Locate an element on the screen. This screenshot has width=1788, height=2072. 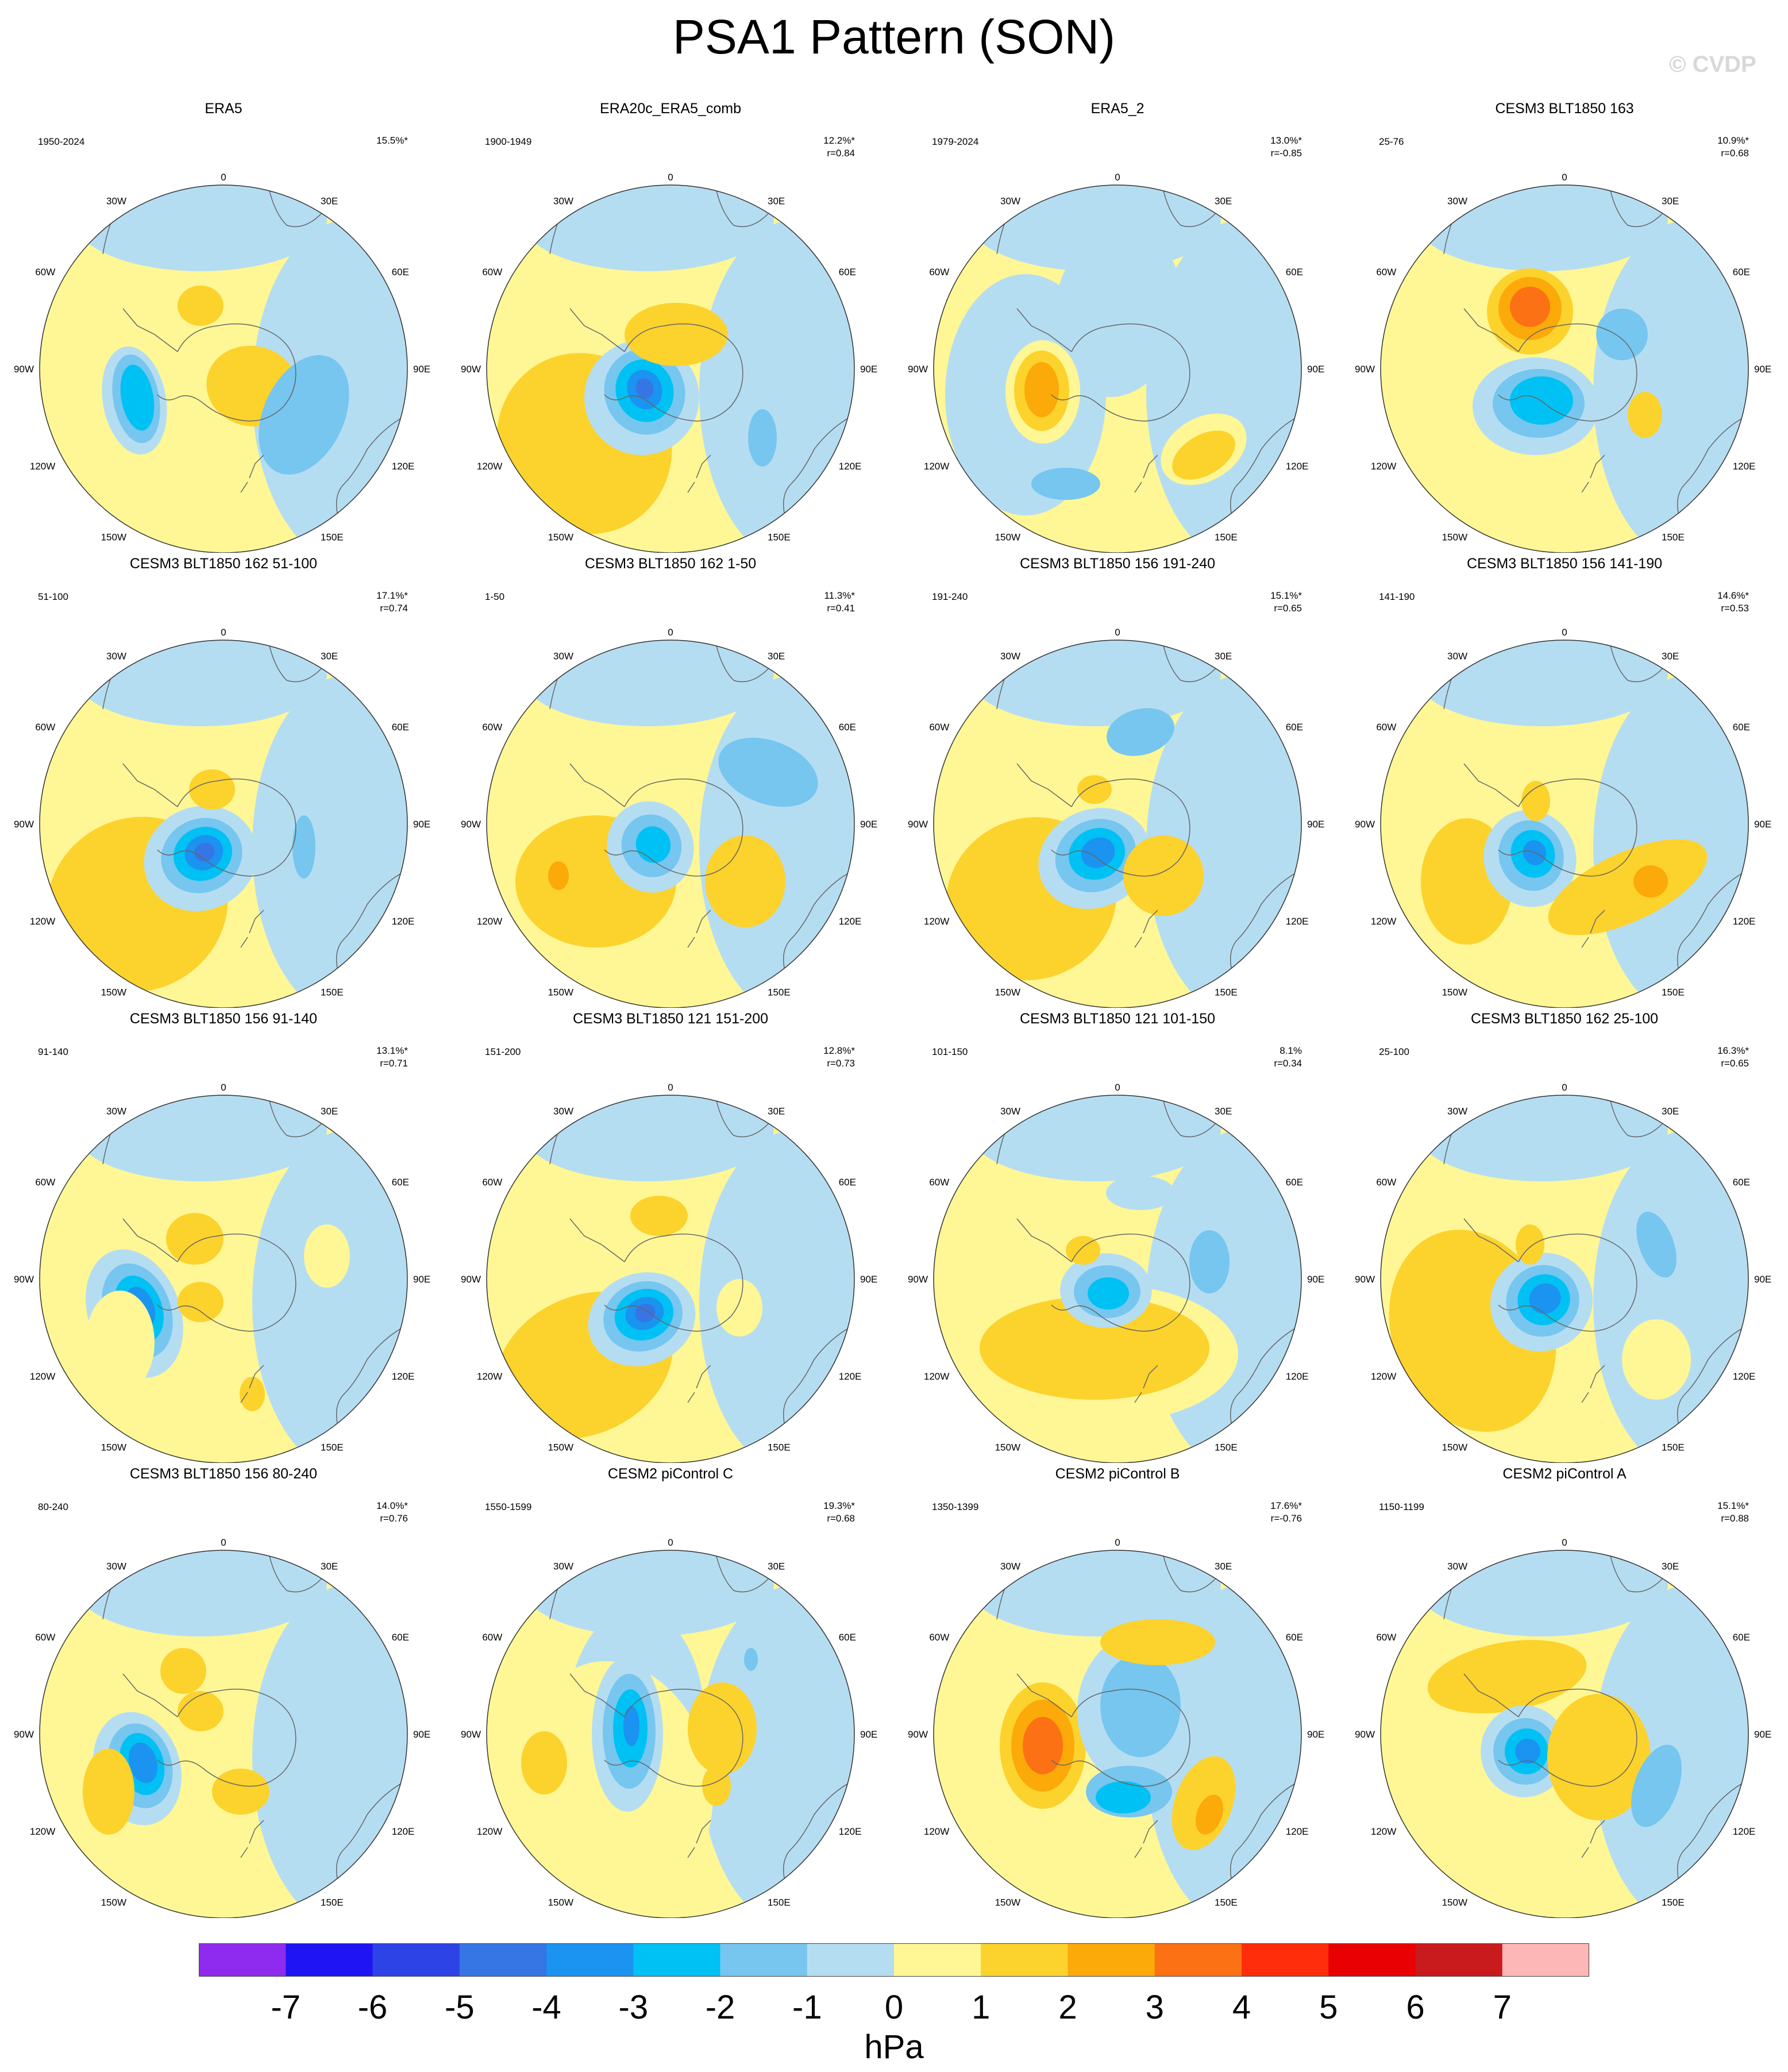
colorbar-labels: -7 -6 -5 -4 -3 -2 -1 0 1 2 3 4 5 6 7 is located at coordinates (894, 2008).